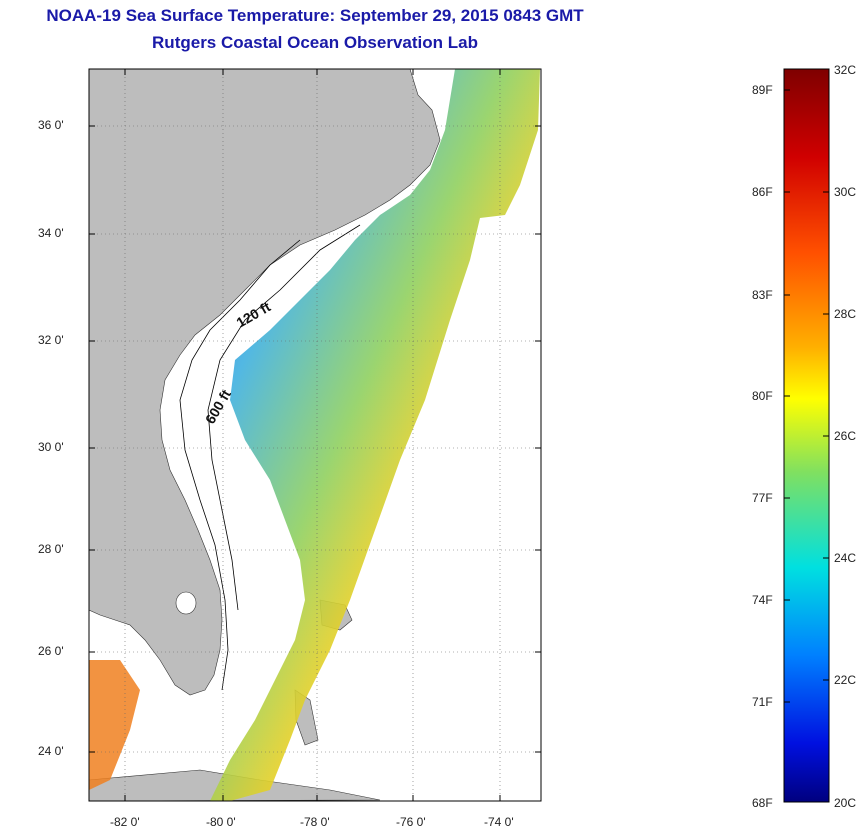 This screenshot has height=832, width=865. Describe the element at coordinates (125, 822) in the screenshot. I see `lon-label: -82 0'` at that location.